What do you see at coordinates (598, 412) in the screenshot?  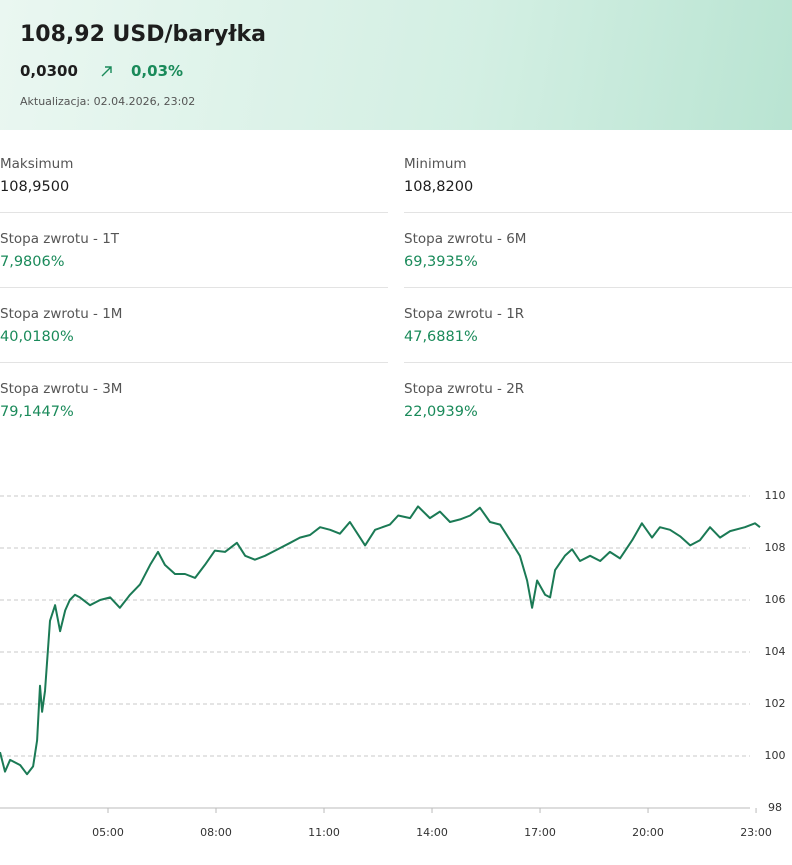 I see `stat: Stopa zwrotu - 2R 22,0939%` at bounding box center [598, 412].